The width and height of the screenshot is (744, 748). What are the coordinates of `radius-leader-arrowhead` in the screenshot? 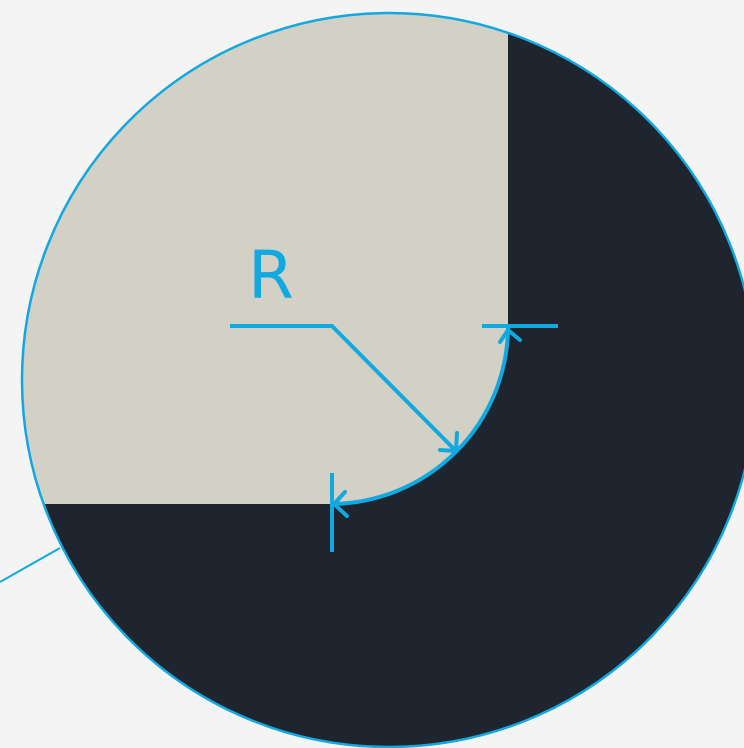 It's located at (448, 442).